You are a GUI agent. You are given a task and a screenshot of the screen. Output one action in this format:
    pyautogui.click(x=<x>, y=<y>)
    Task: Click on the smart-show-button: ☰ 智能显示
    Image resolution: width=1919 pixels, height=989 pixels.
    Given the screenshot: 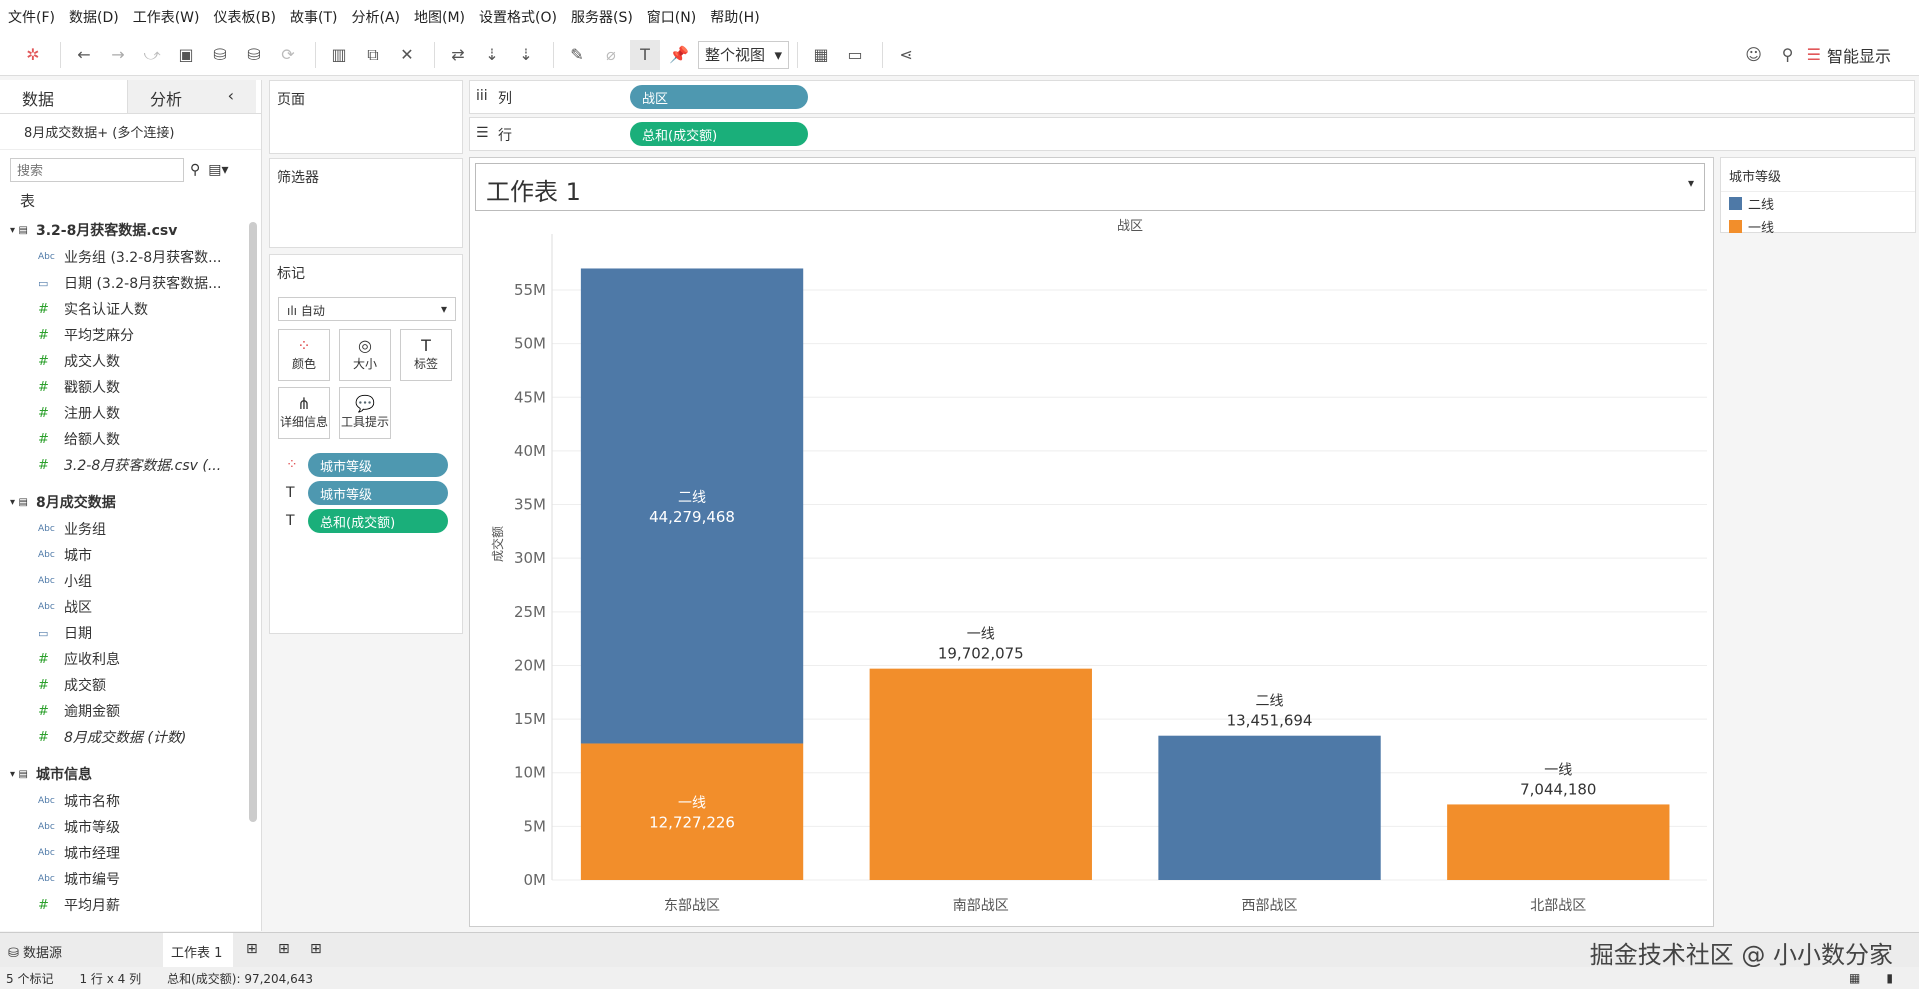 What is the action you would take?
    pyautogui.click(x=1849, y=55)
    